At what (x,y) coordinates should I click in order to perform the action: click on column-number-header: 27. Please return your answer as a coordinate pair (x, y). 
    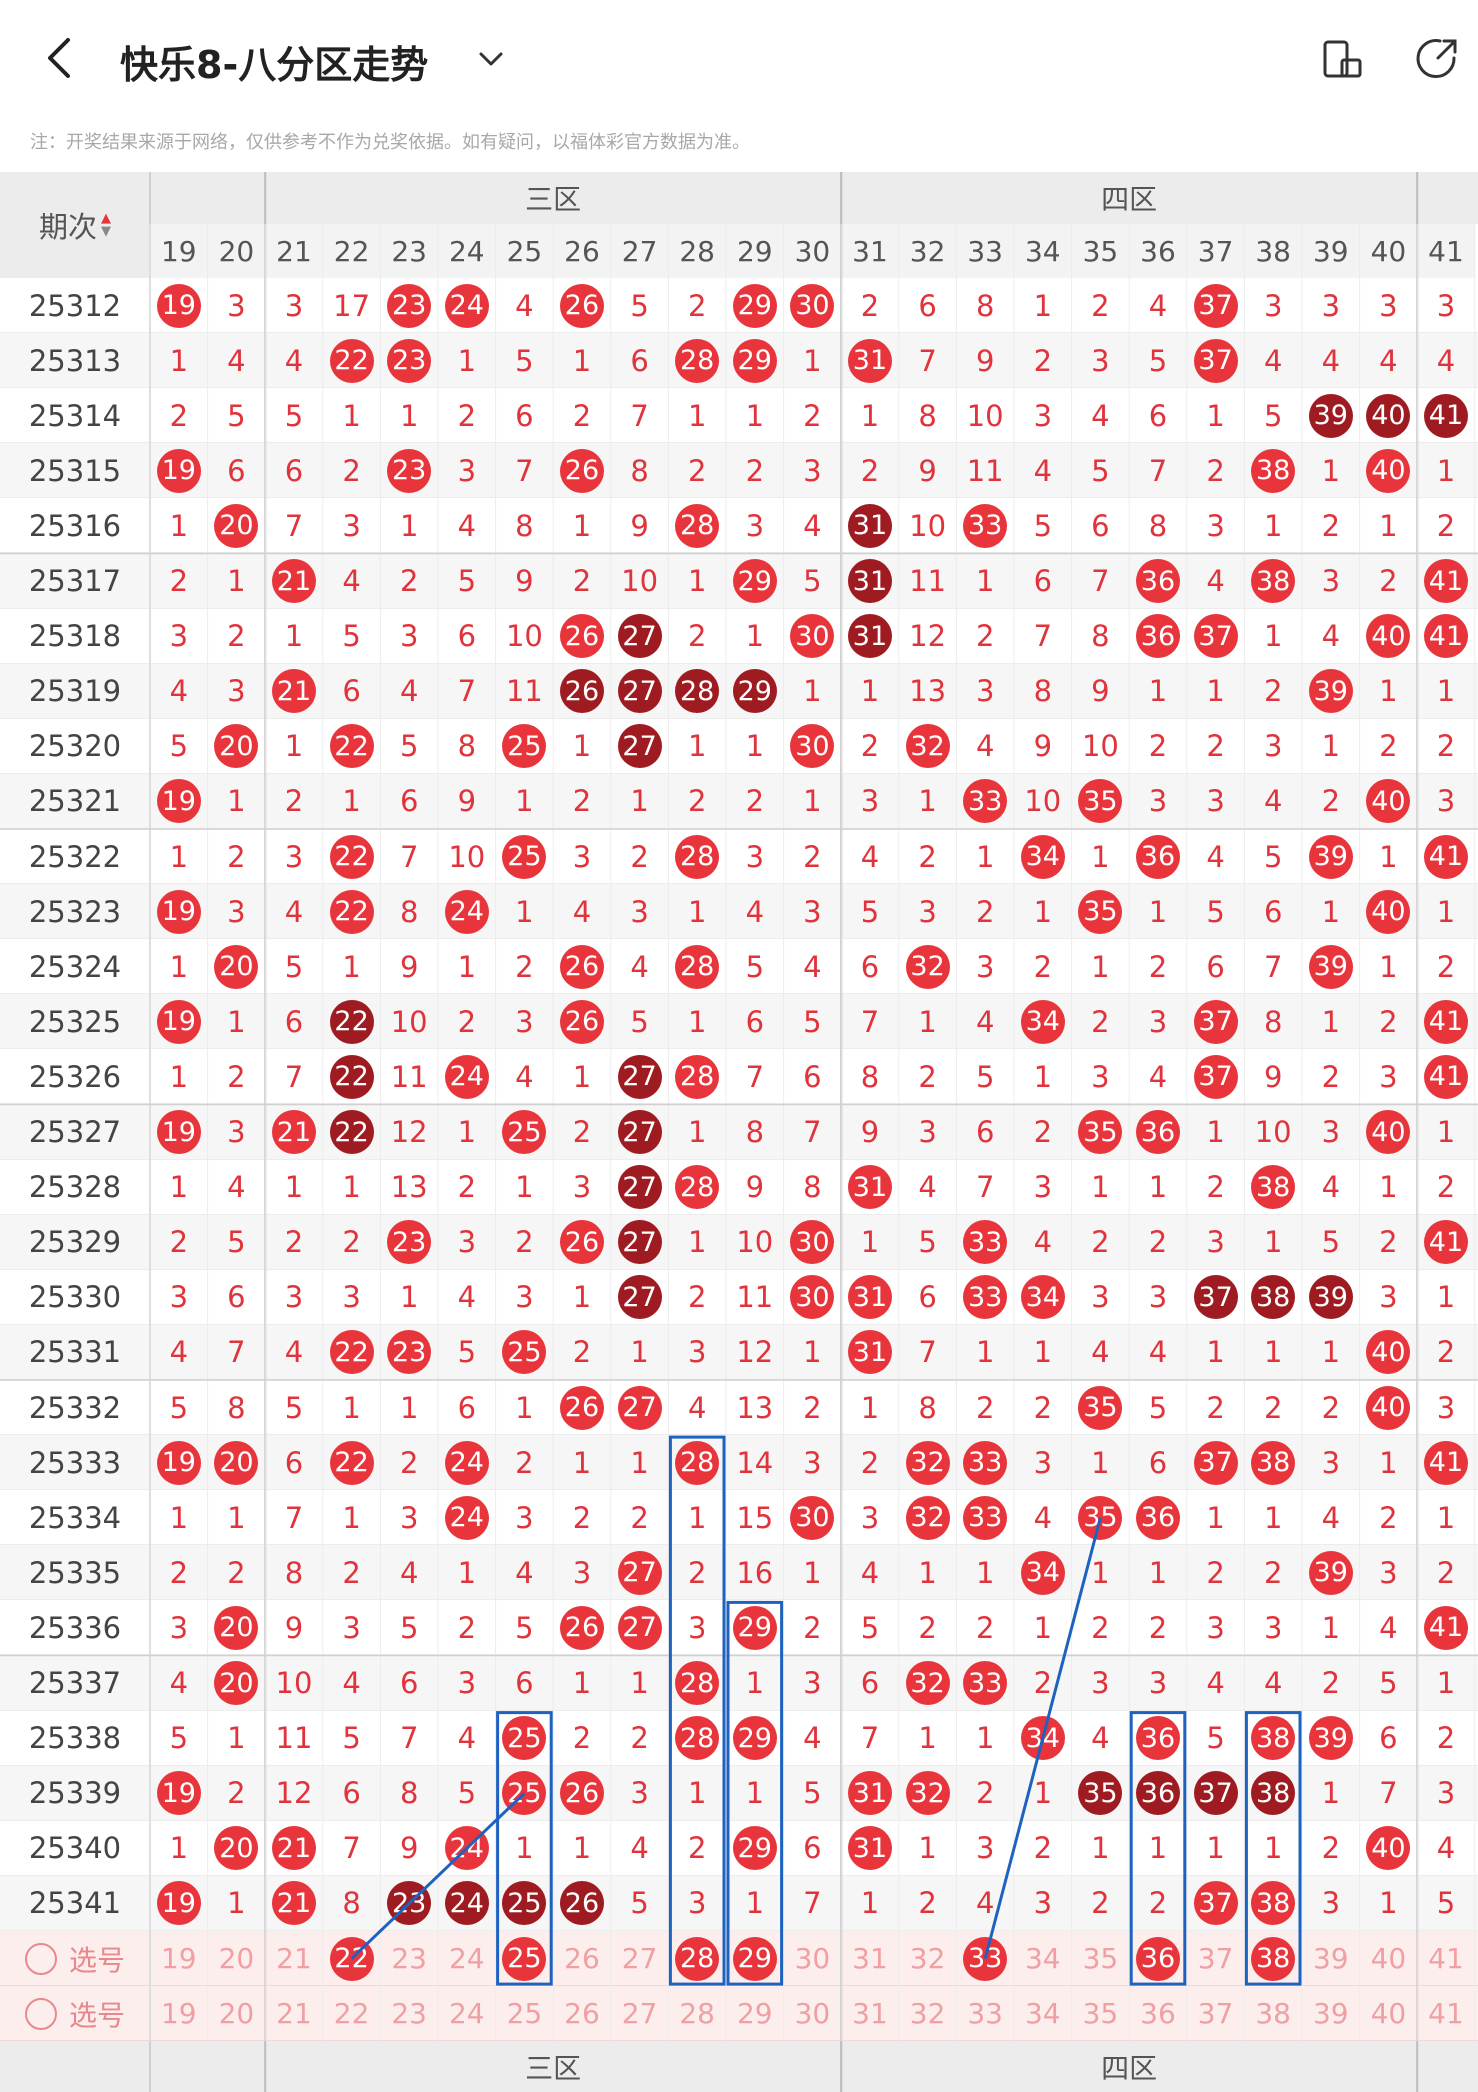
    Looking at the image, I should click on (639, 251).